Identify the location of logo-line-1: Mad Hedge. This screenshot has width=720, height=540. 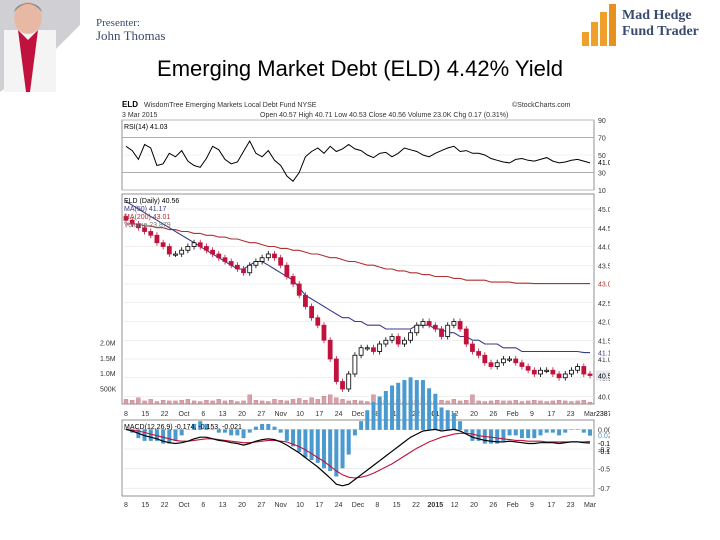
(657, 15).